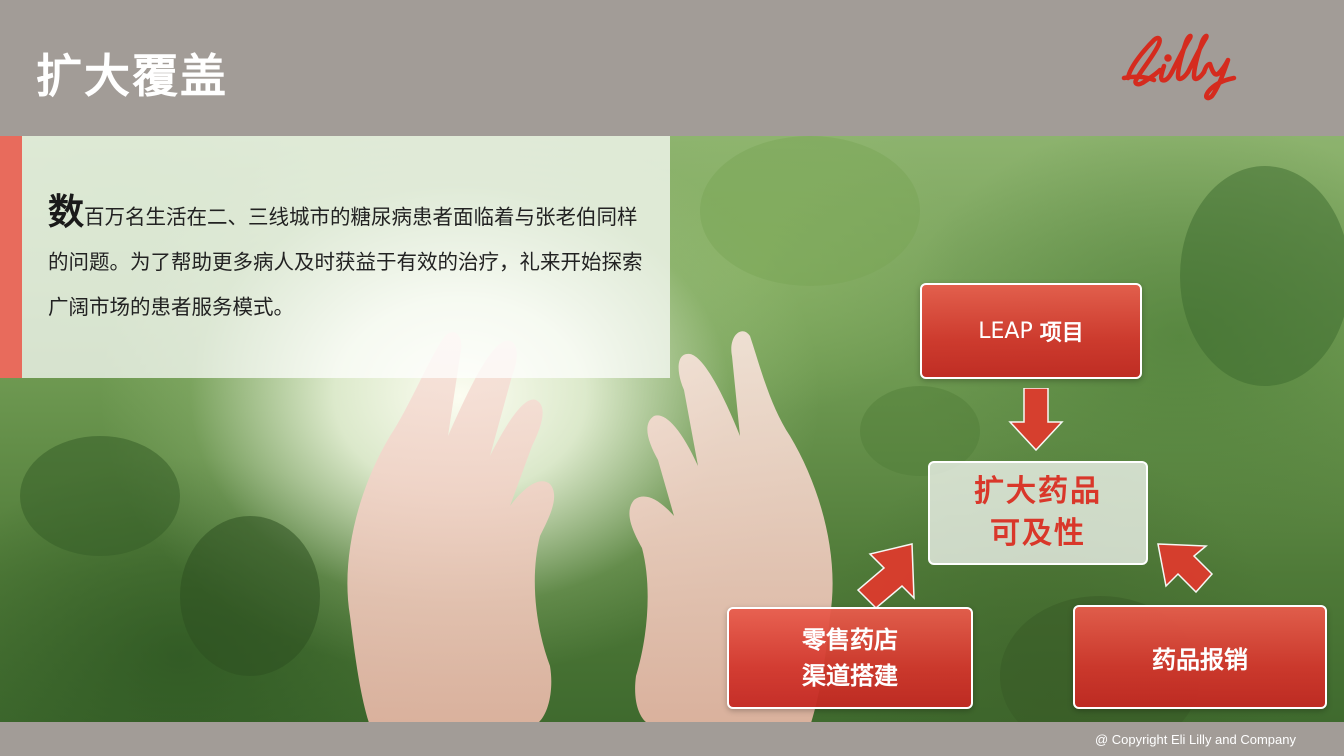  Describe the element at coordinates (1062, 331) in the screenshot. I see `leap-suffix: 项目` at that location.